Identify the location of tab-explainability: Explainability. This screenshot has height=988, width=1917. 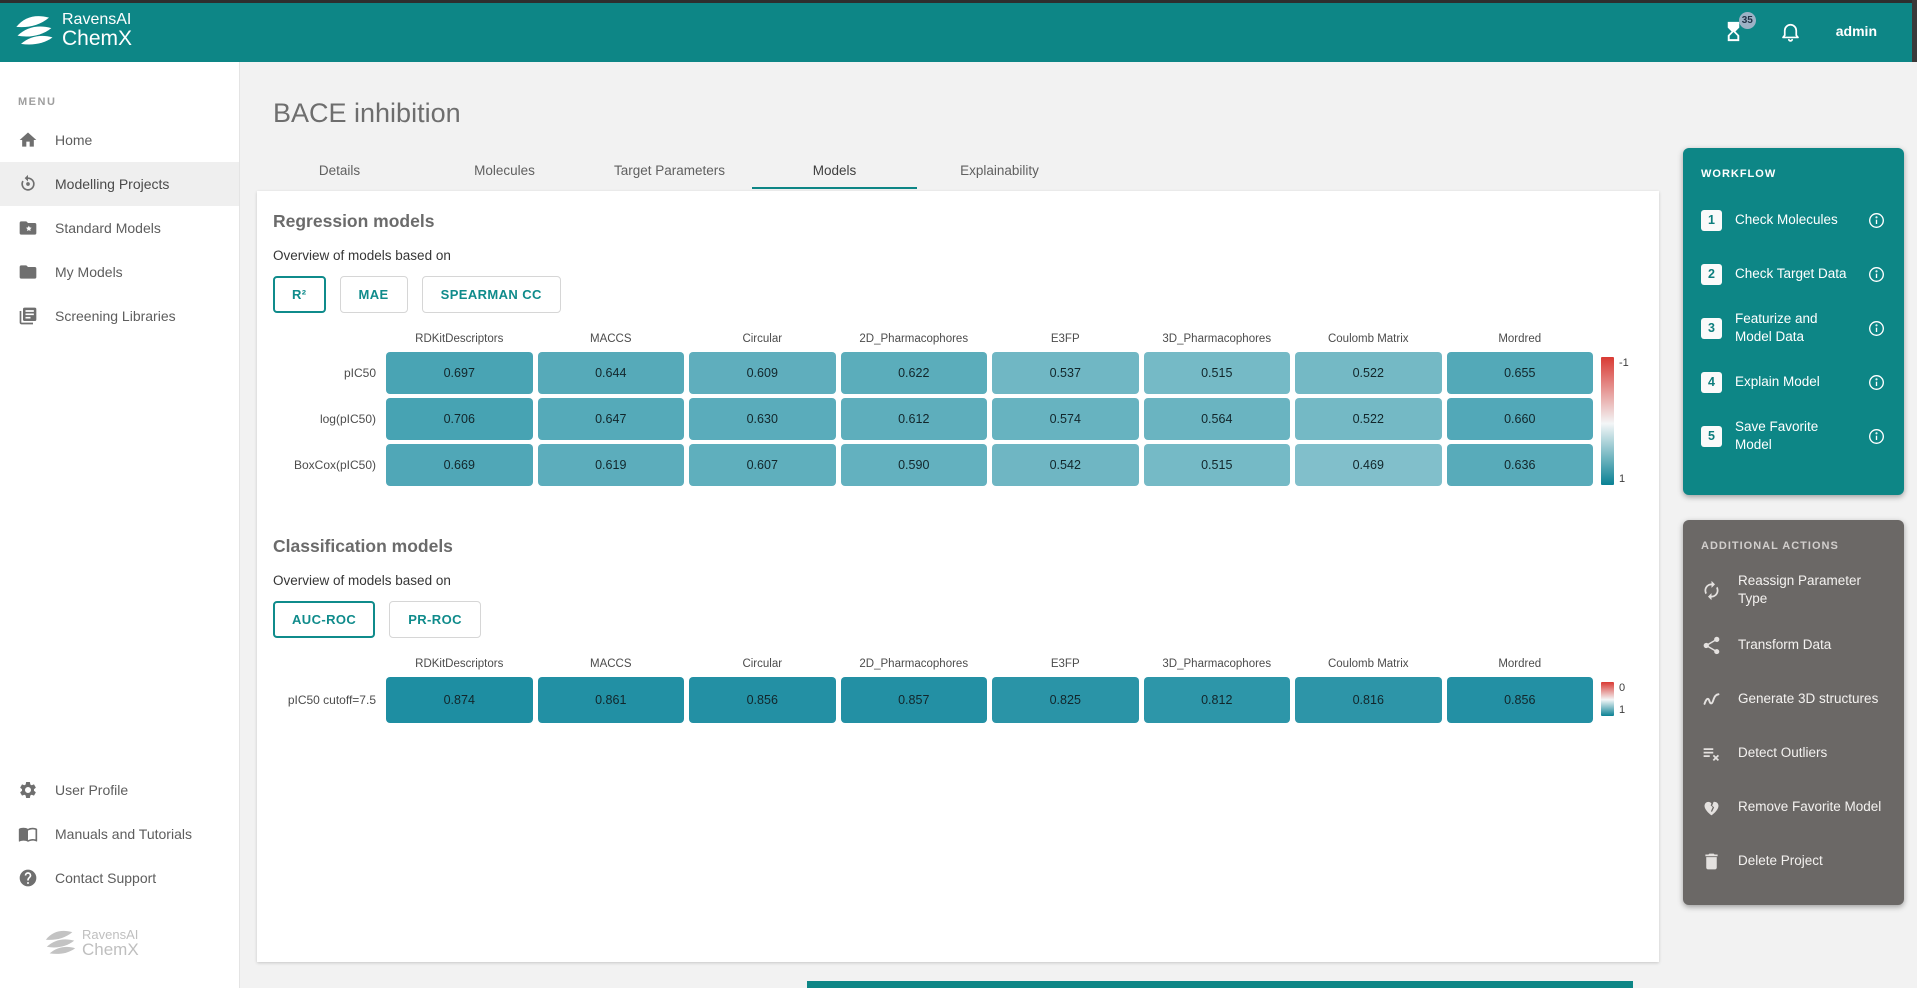
(999, 171).